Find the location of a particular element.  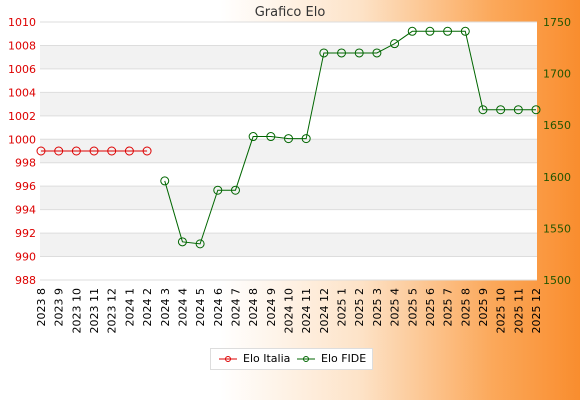

x-tick-label: 2025 3 is located at coordinates (377, 307).